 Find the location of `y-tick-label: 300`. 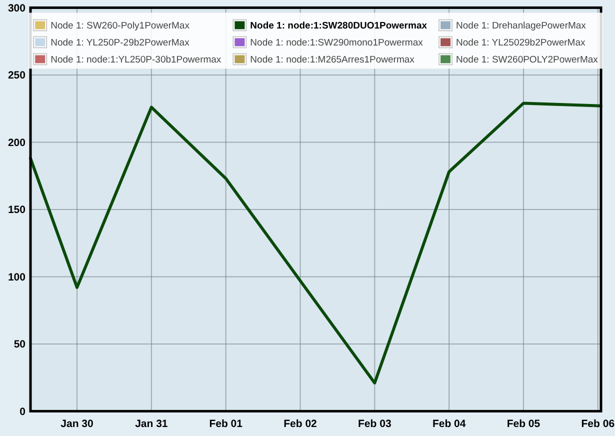

y-tick-label: 300 is located at coordinates (17, 8).